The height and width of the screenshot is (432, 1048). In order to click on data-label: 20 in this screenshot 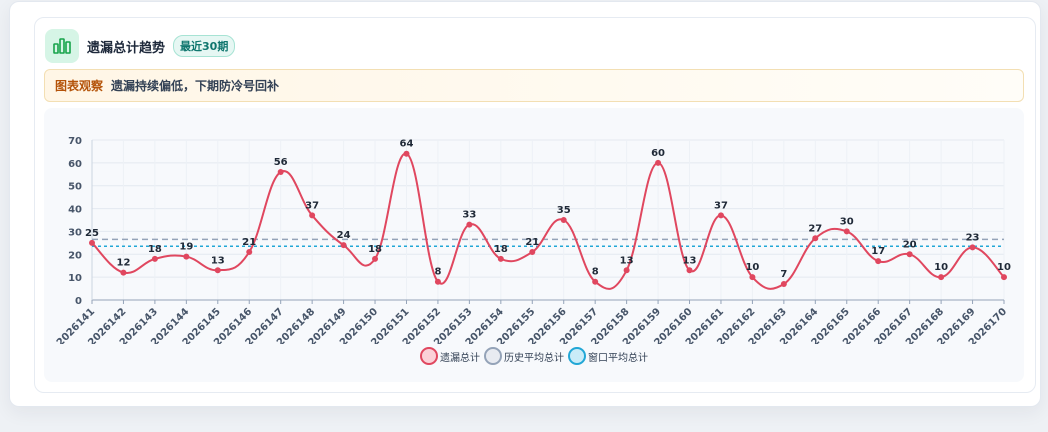, I will do `click(910, 244)`.